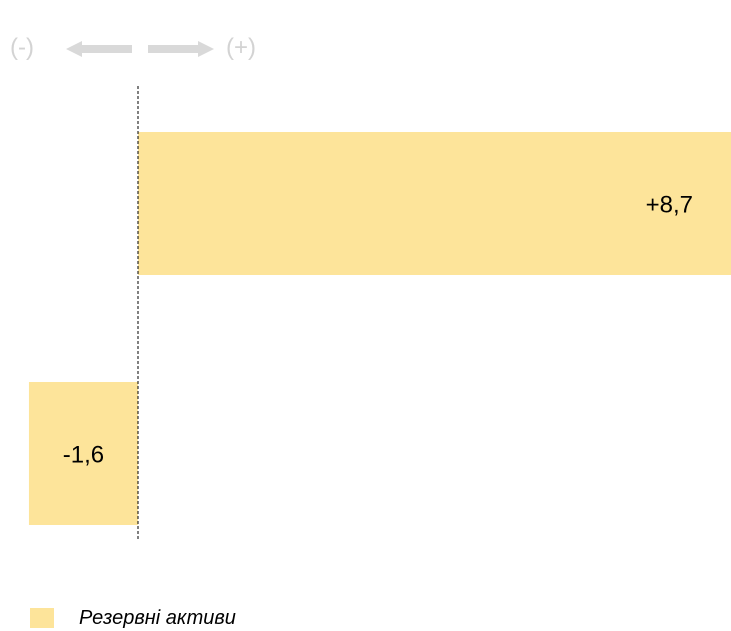 This screenshot has height=631, width=731. Describe the element at coordinates (42, 618) in the screenshot. I see `legend-swatch` at that location.